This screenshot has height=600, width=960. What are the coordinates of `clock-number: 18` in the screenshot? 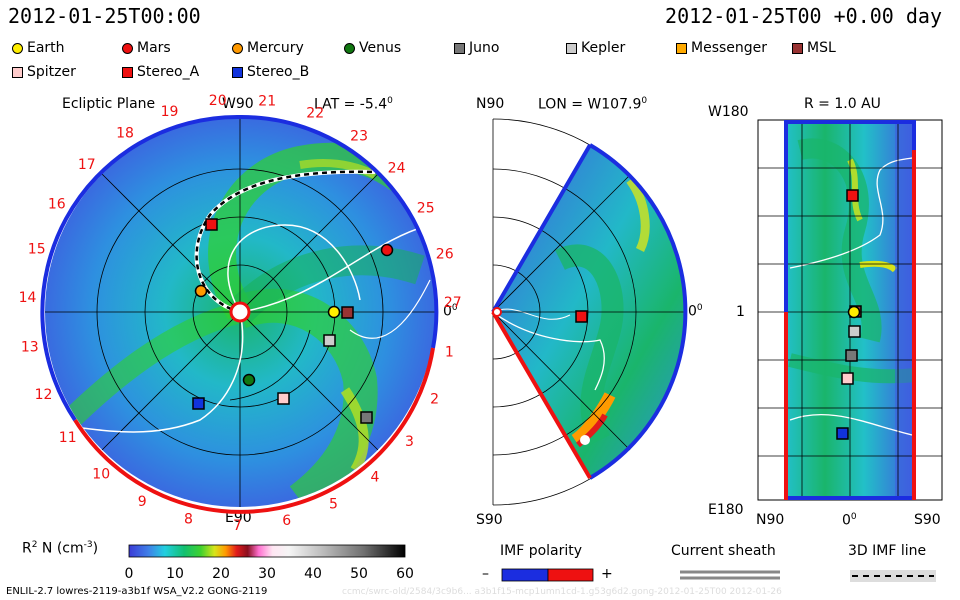 It's located at (125, 134).